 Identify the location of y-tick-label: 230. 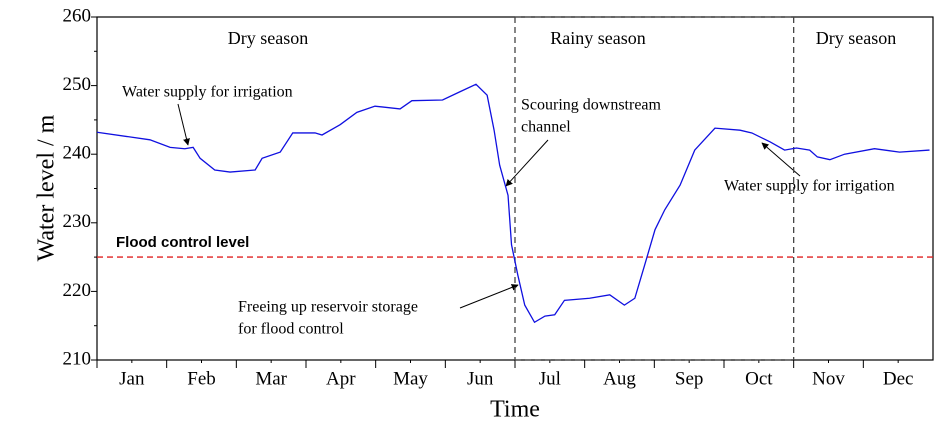
(77, 221).